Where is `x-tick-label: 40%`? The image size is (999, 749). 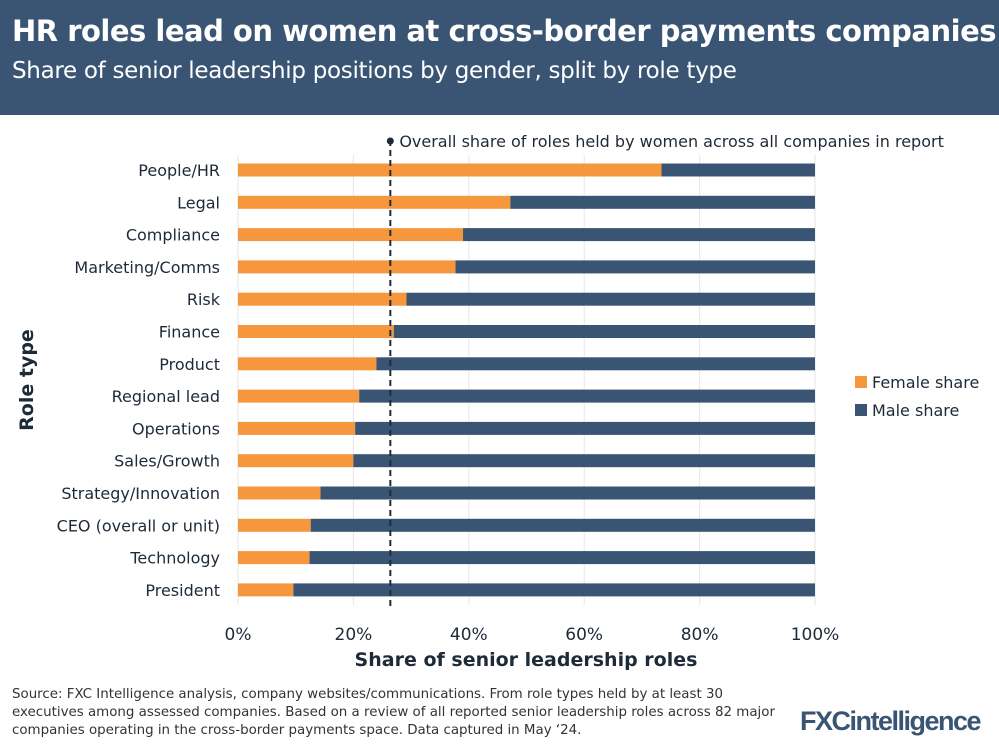 x-tick-label: 40% is located at coordinates (469, 635).